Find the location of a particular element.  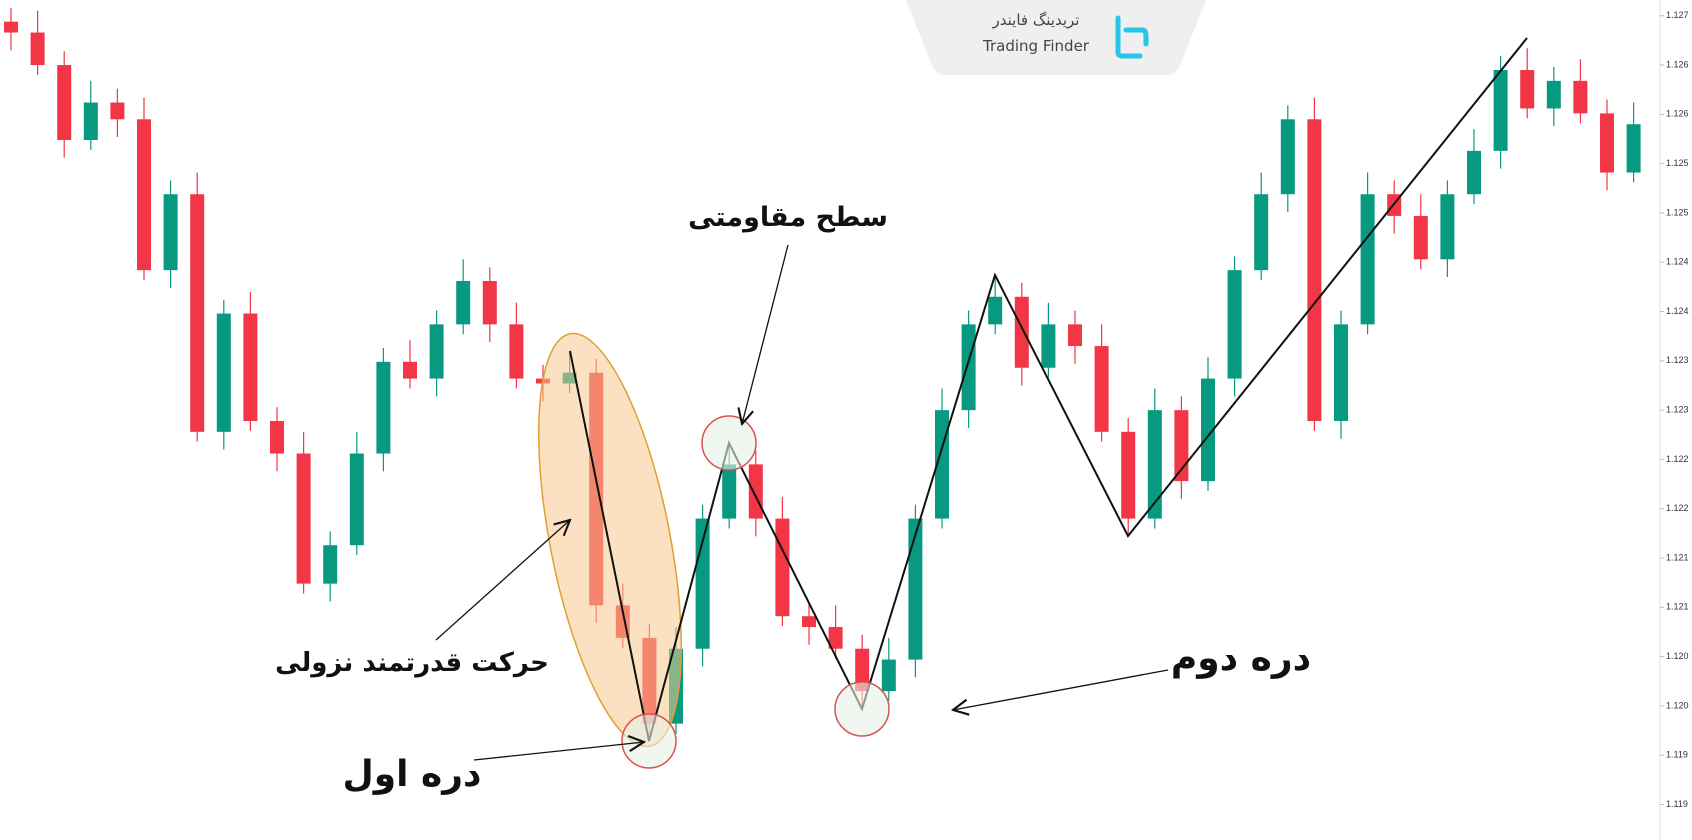

annotation-text: دره دوم is located at coordinates (1241, 658).